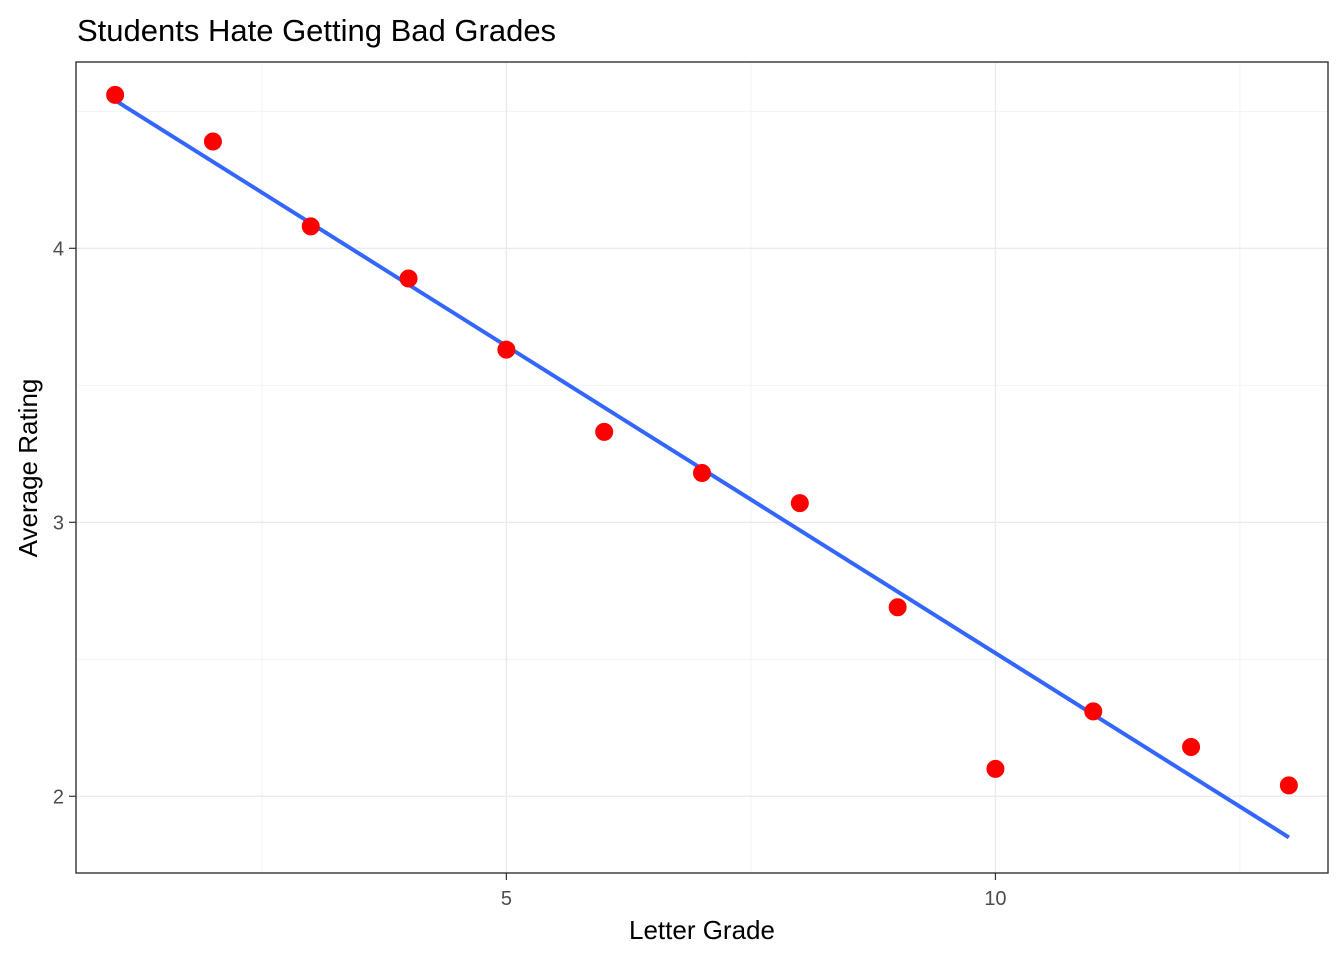  Describe the element at coordinates (995, 899) in the screenshot. I see `x-tick-label: 10` at that location.